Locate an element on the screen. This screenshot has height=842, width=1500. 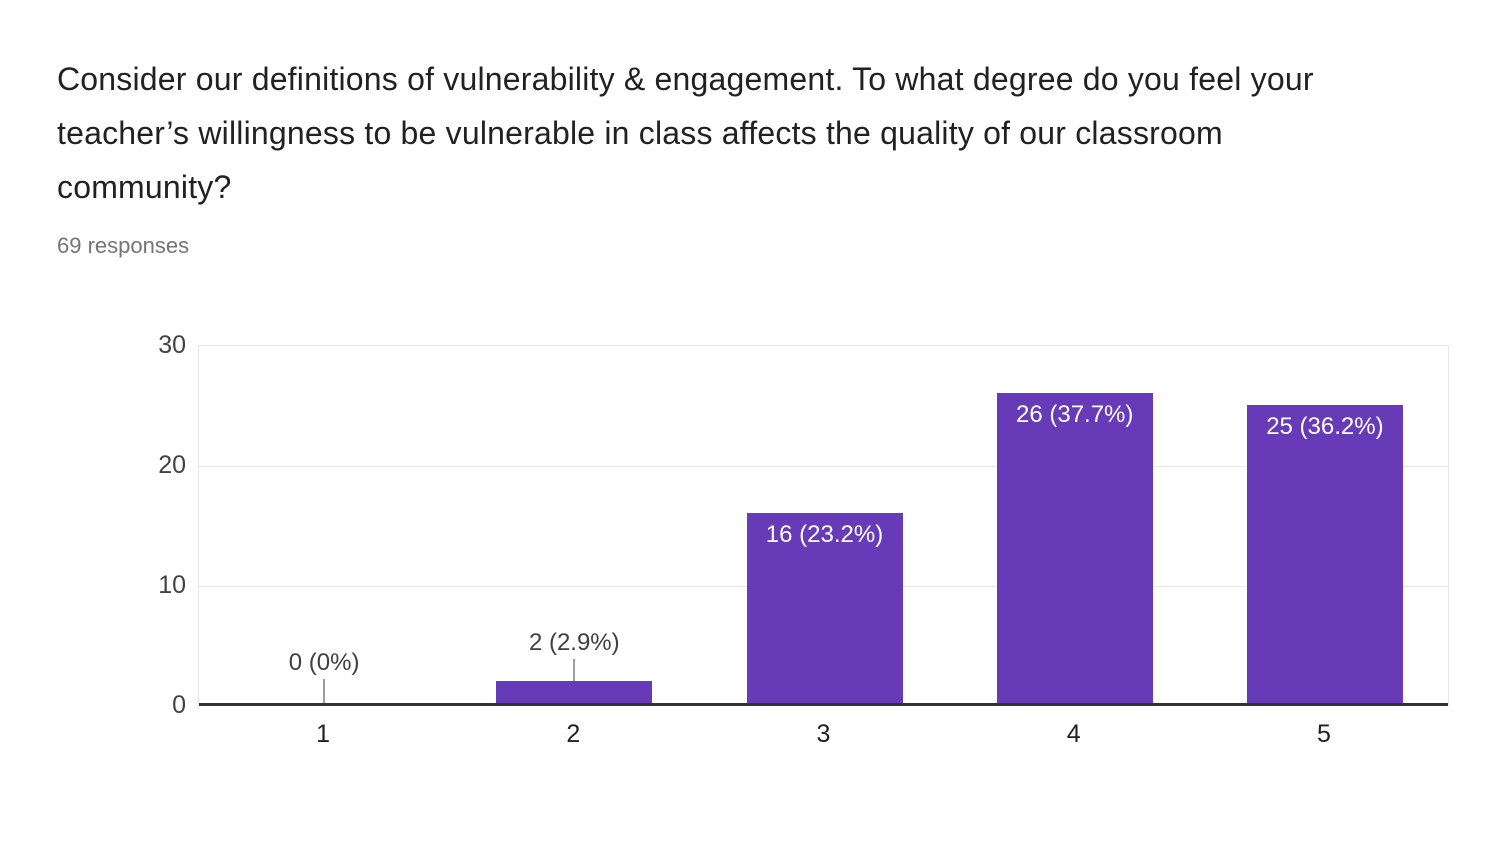
bar-value-label: 0 (0%) is located at coordinates (324, 662).